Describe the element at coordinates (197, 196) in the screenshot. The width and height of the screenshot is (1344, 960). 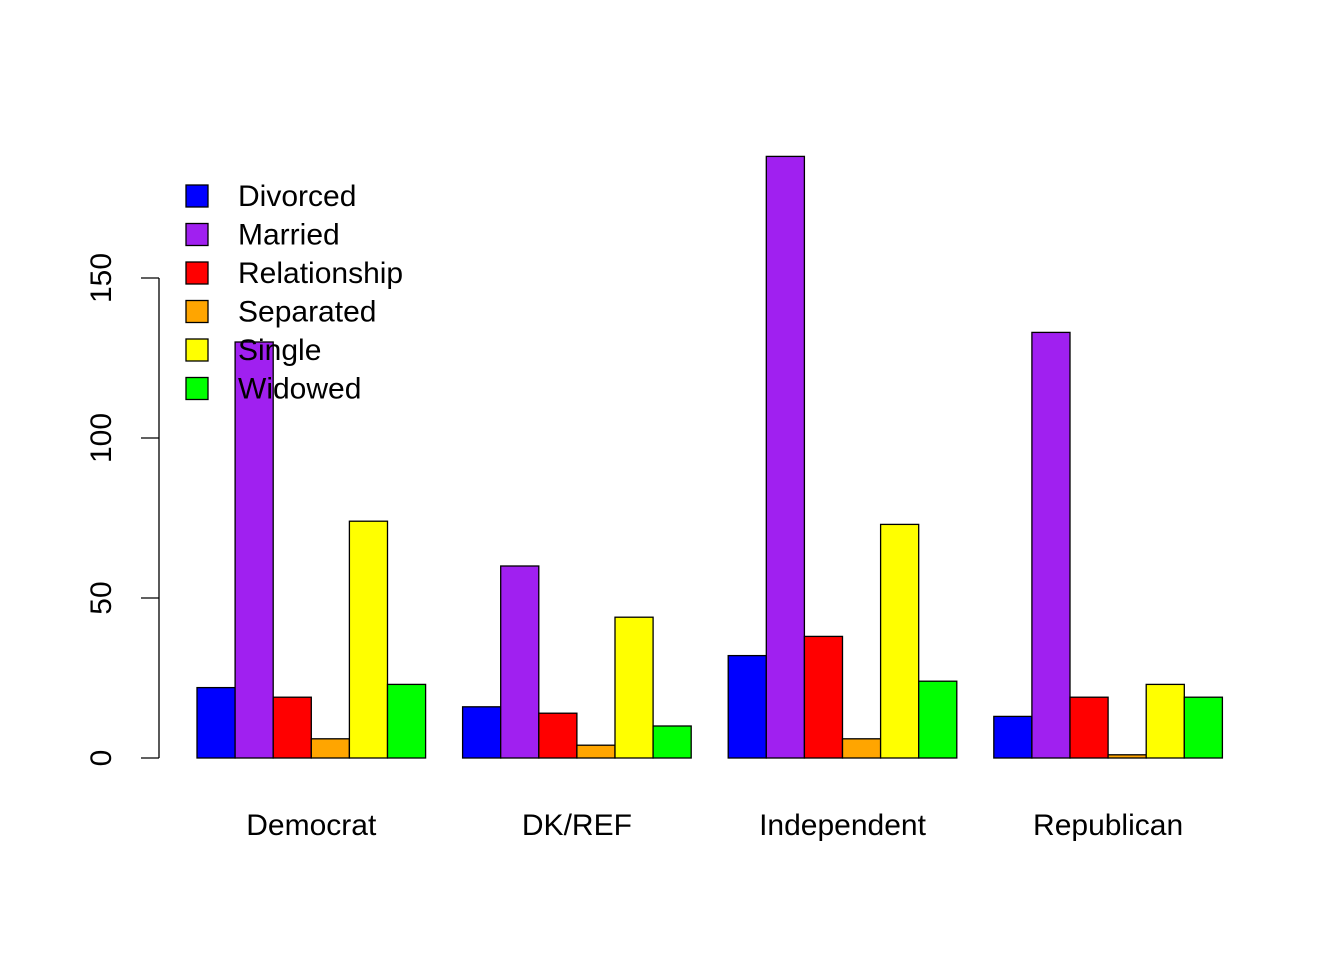
I see `legend-swatch-divorced` at that location.